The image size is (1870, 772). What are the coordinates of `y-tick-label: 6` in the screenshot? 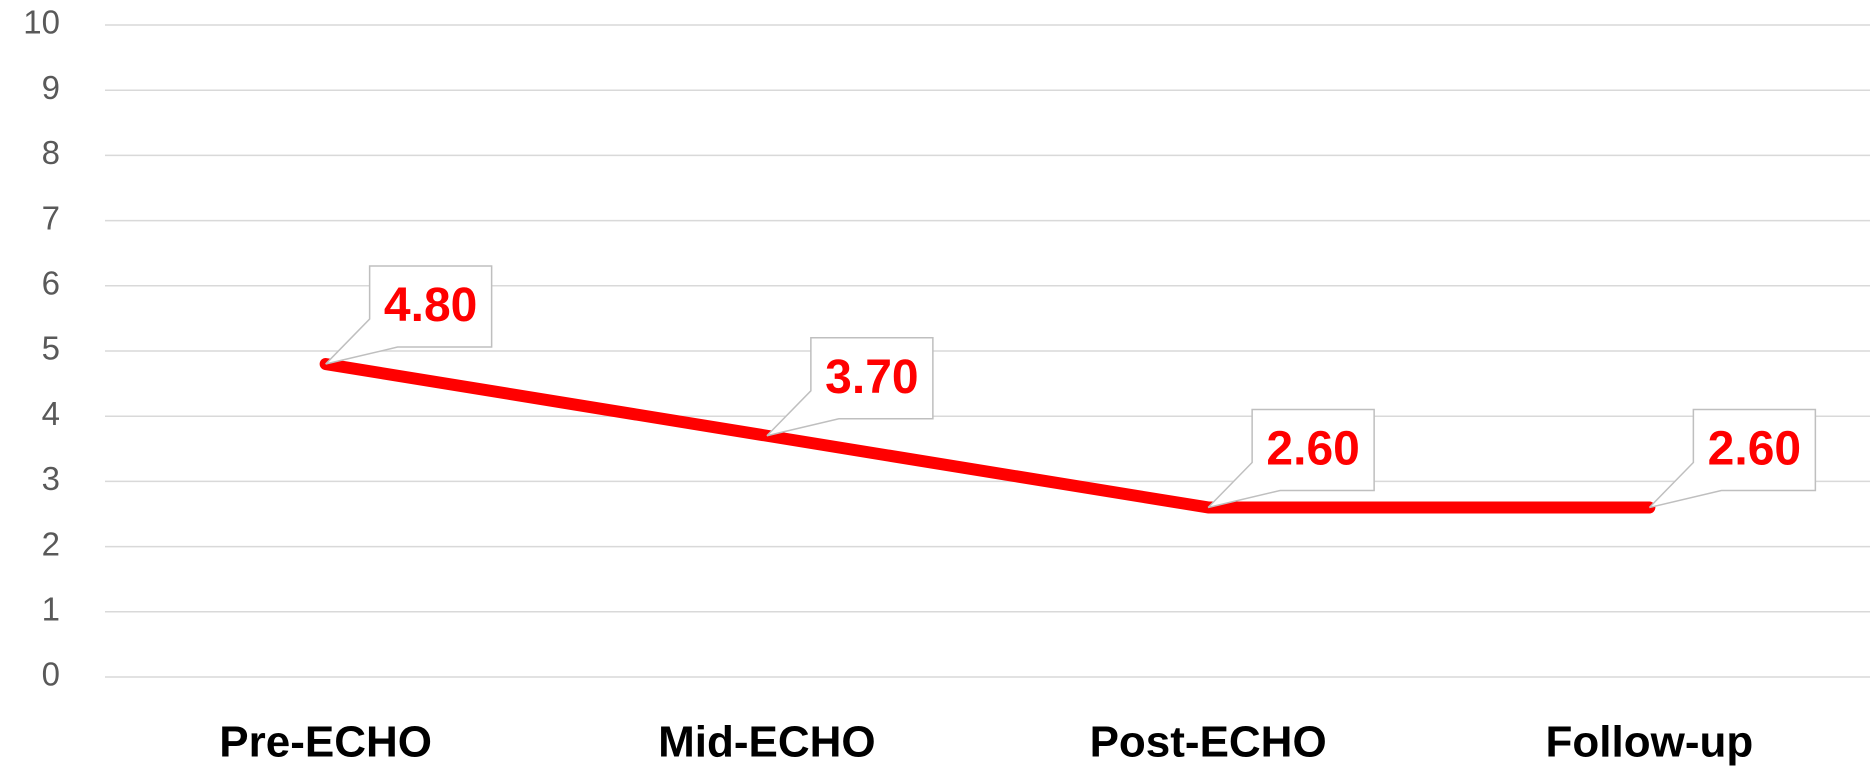 It's located at (51, 283).